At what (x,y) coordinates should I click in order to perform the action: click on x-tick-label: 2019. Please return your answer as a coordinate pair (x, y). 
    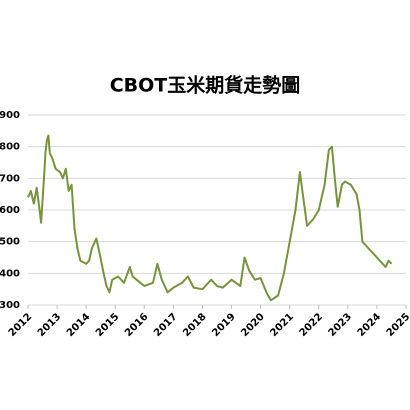
    Looking at the image, I should click on (223, 324).